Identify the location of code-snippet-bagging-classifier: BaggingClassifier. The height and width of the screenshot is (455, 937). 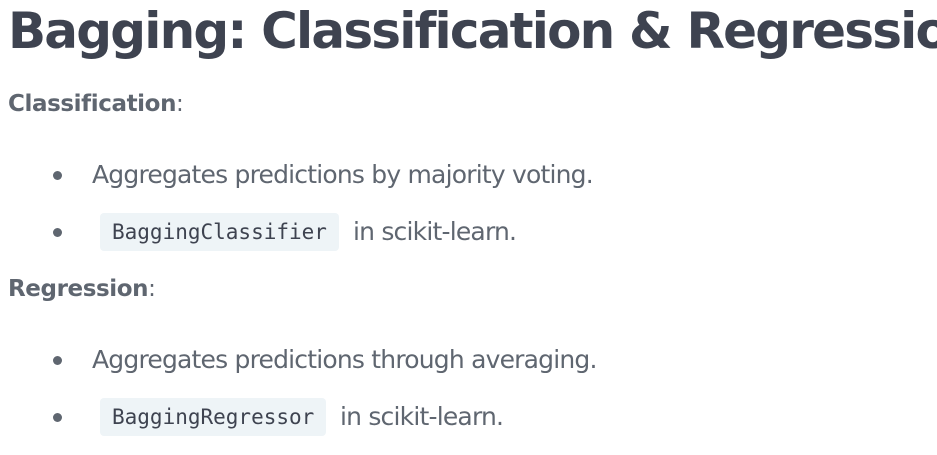
(219, 232).